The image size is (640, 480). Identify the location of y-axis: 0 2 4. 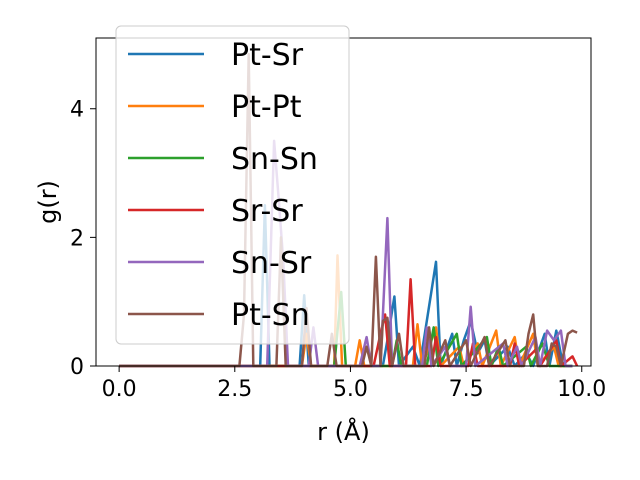
(83, 239).